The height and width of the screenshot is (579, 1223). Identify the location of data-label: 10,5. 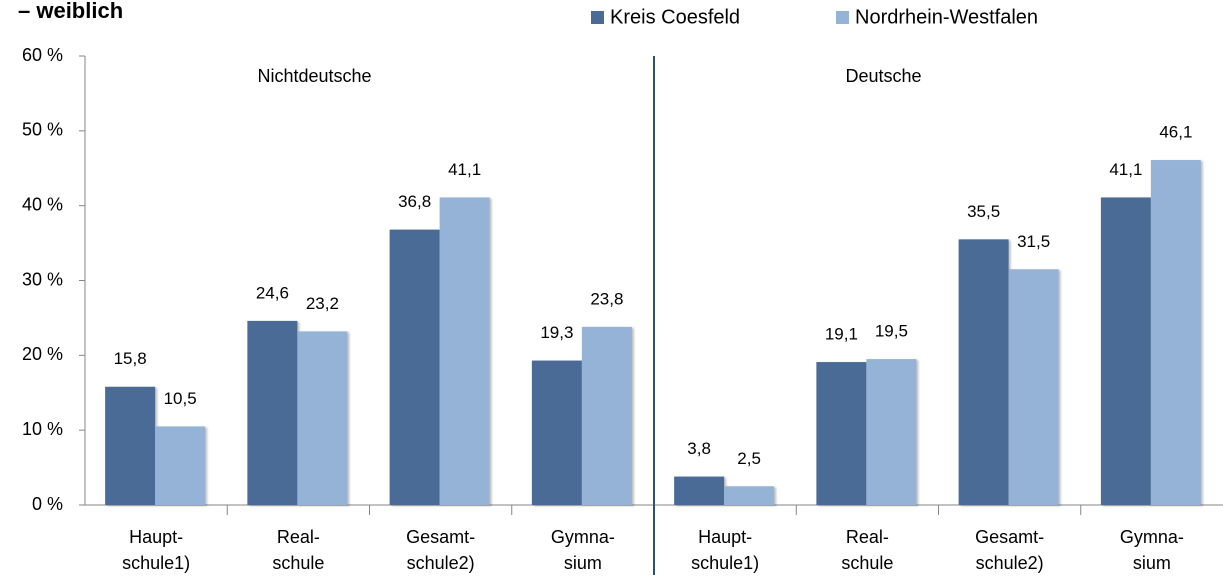
(180, 398).